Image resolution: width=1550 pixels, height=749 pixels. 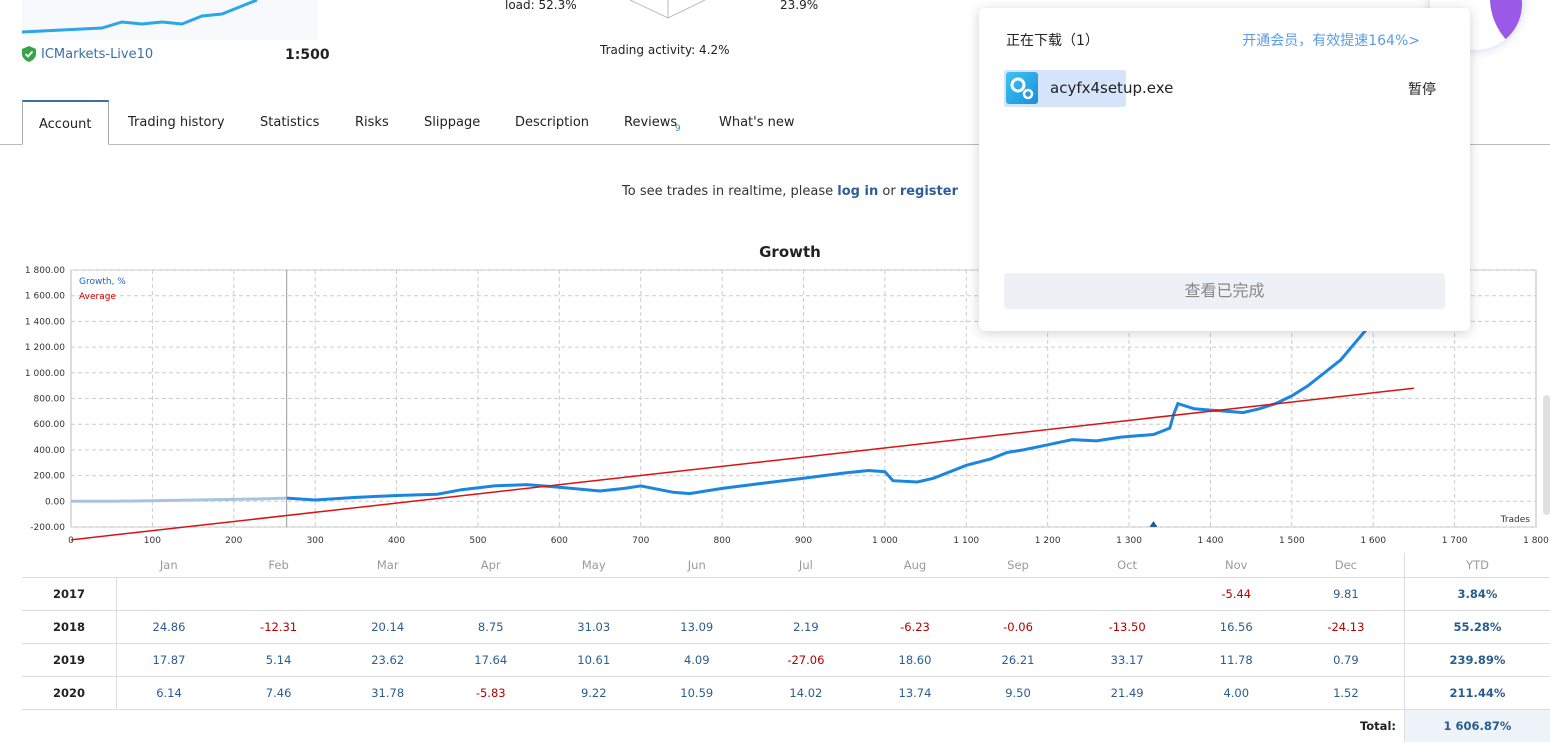 I want to click on month-value-cell: 9.81, so click(x=1346, y=594).